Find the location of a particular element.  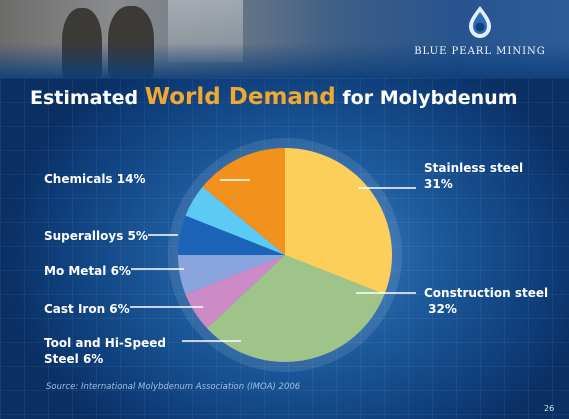

slice-label: Construction steel 32% is located at coordinates (486, 301).